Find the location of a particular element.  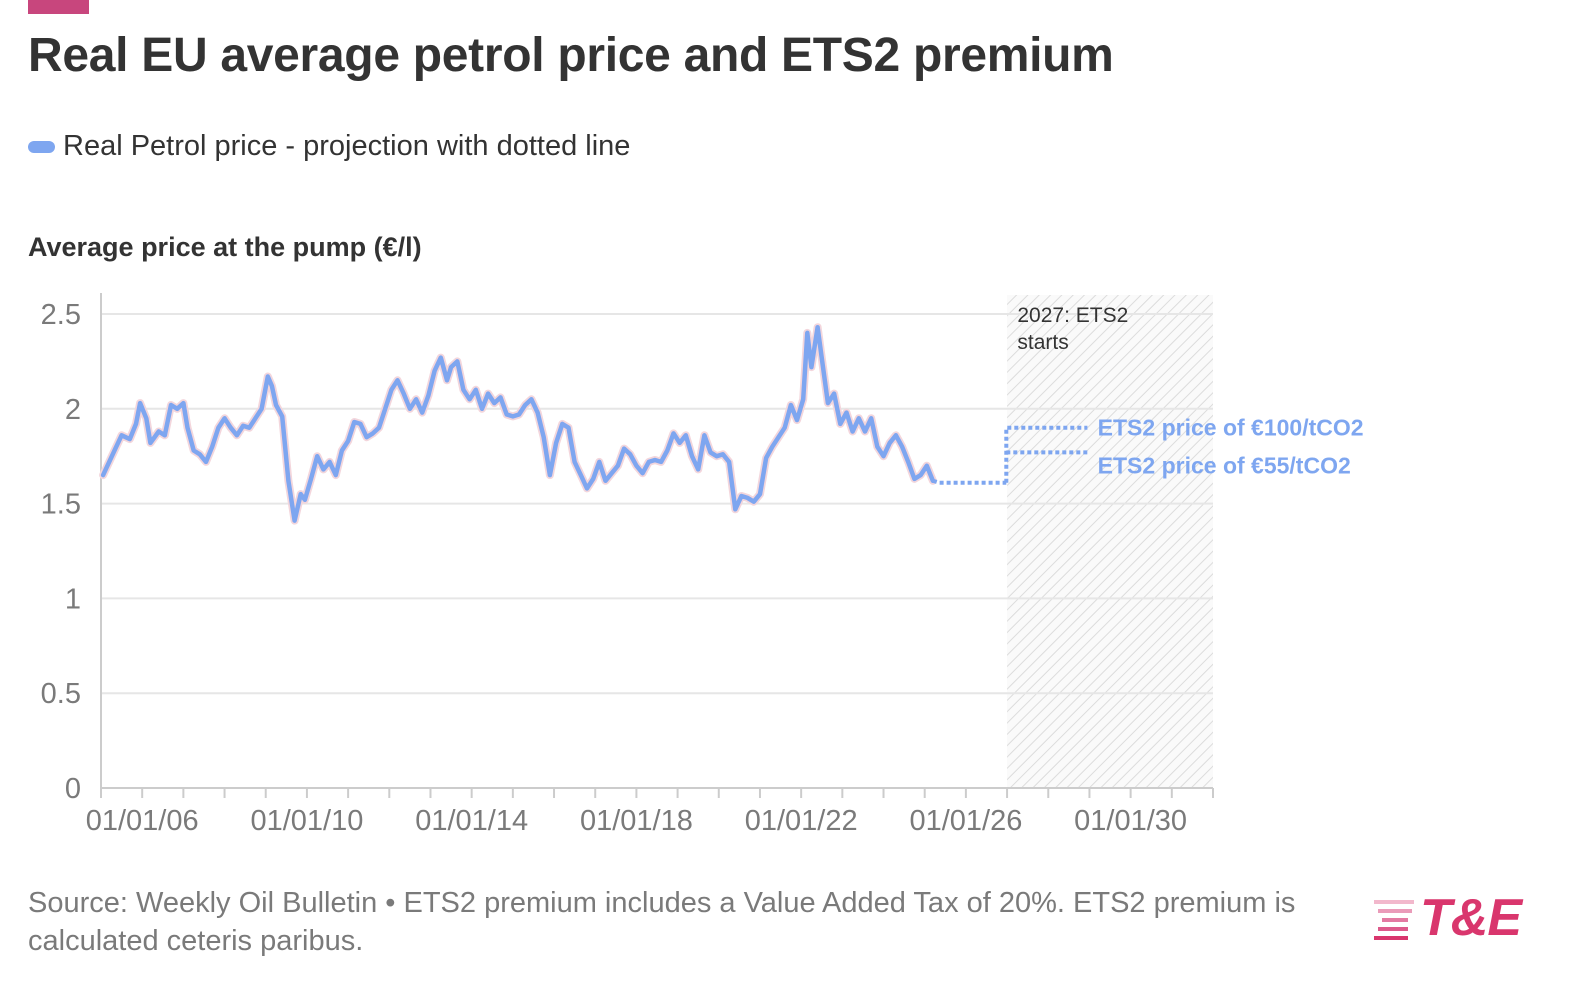

annotation-ets2-price: ETS2 price of €100/tCO2 is located at coordinates (1231, 428).